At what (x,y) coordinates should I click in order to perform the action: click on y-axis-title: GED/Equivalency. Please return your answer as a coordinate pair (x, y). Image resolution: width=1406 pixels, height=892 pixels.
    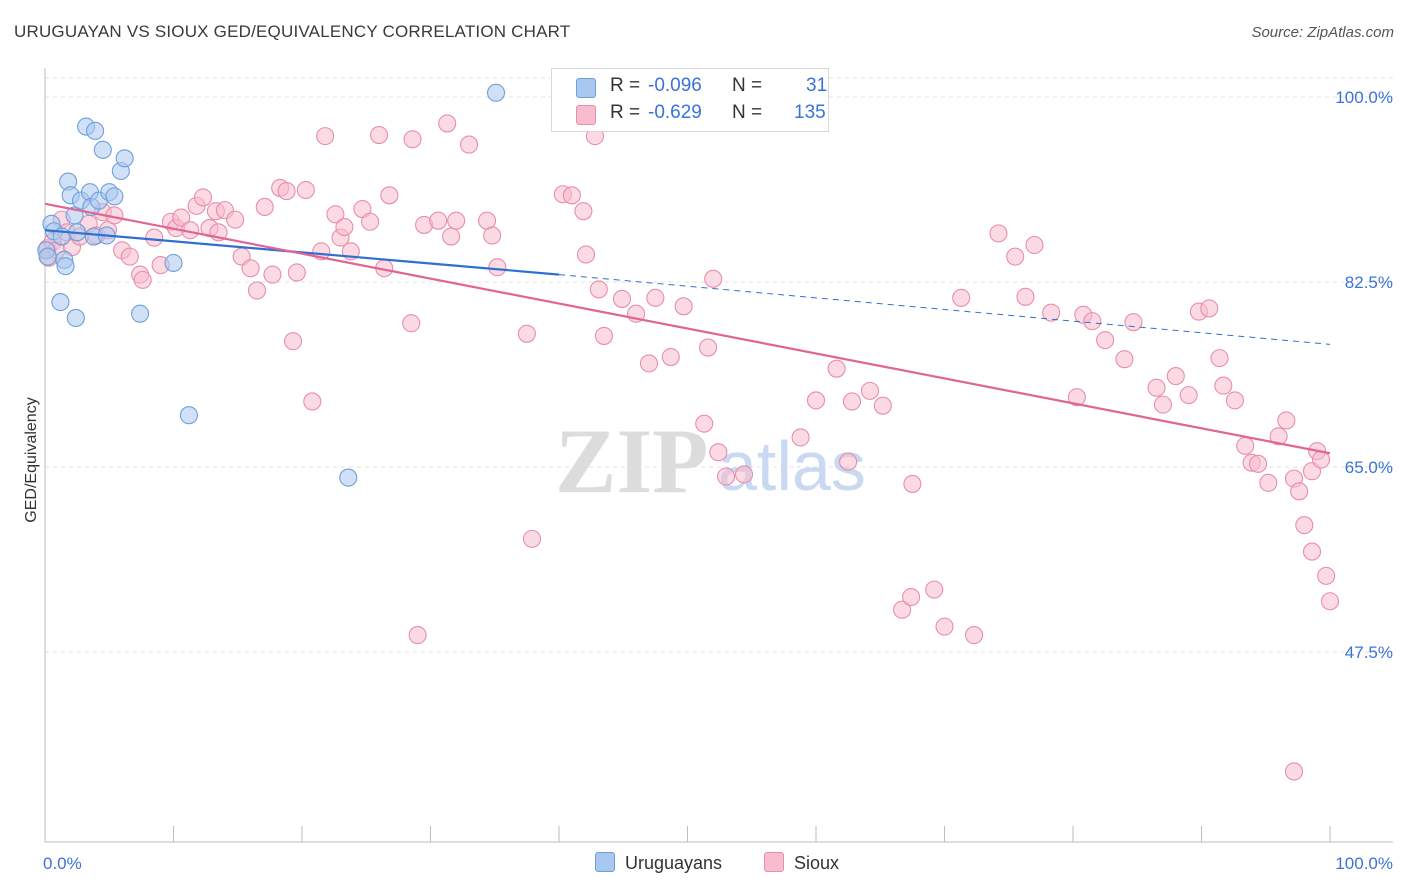
    Looking at the image, I should click on (31, 459).